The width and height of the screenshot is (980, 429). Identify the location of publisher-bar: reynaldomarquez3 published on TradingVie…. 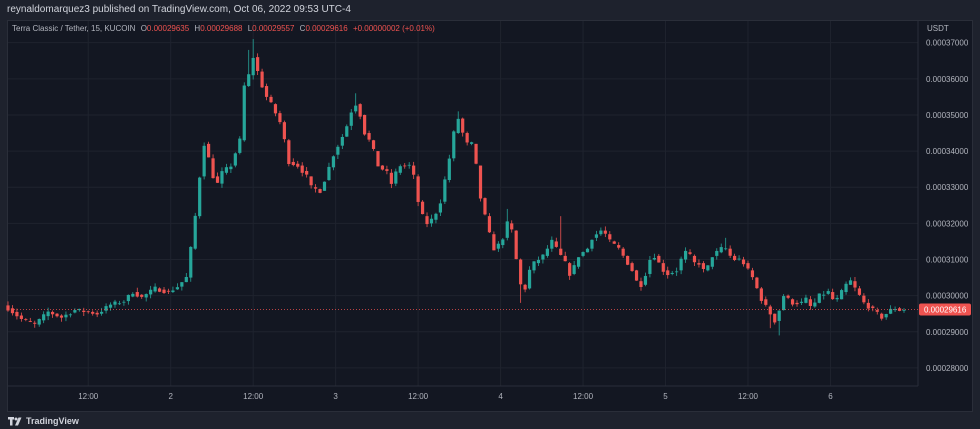
(490, 10).